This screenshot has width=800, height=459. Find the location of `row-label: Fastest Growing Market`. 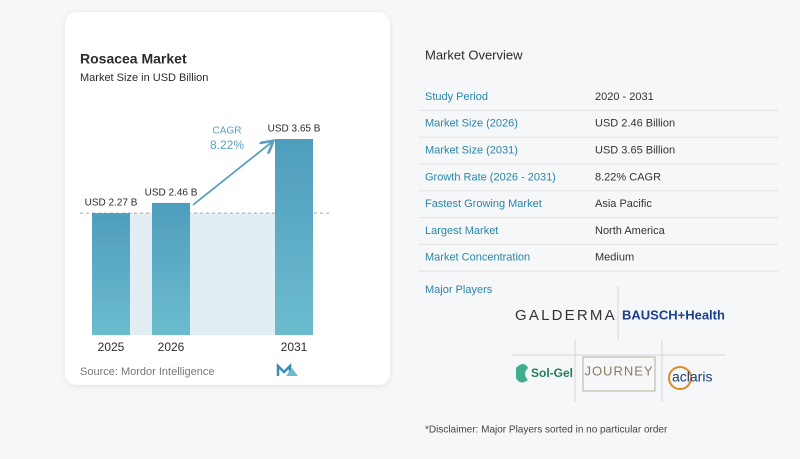

row-label: Fastest Growing Market is located at coordinates (483, 204).